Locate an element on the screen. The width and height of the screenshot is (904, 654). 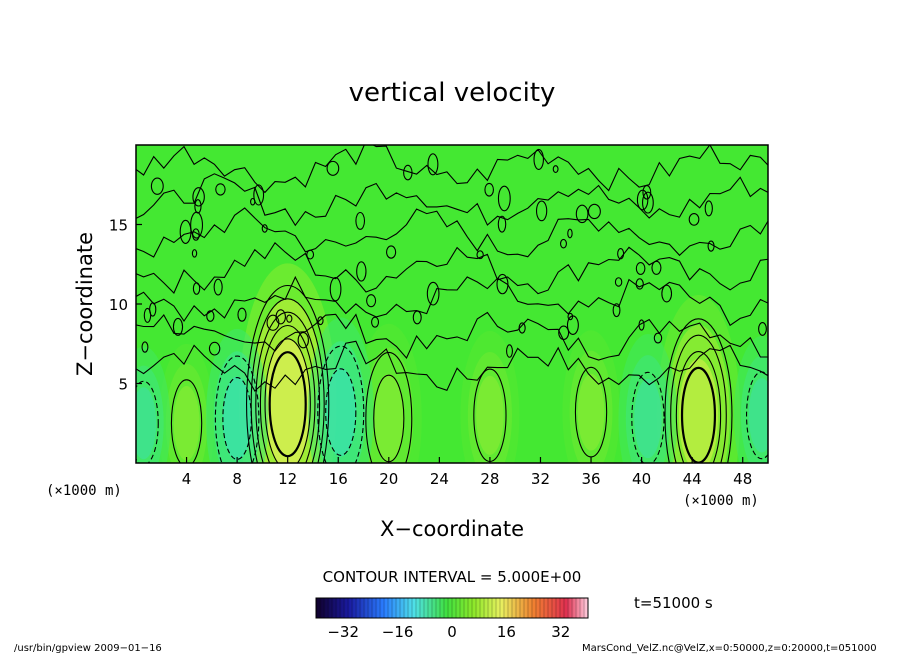
x-tick-label: 24 is located at coordinates (439, 479).